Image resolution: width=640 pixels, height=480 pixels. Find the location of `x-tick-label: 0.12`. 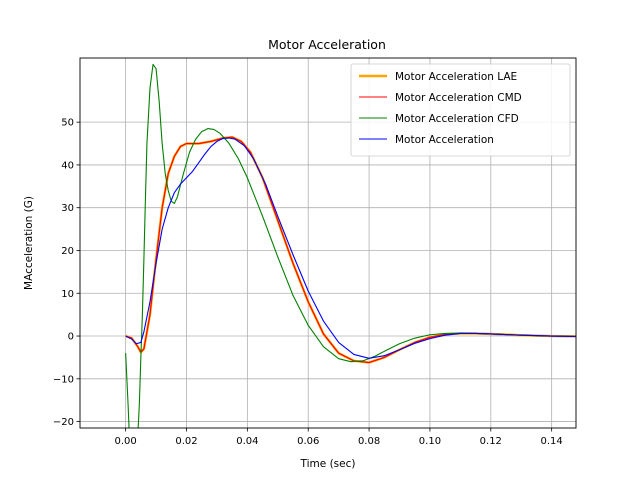

x-tick-label: 0.12 is located at coordinates (491, 441).